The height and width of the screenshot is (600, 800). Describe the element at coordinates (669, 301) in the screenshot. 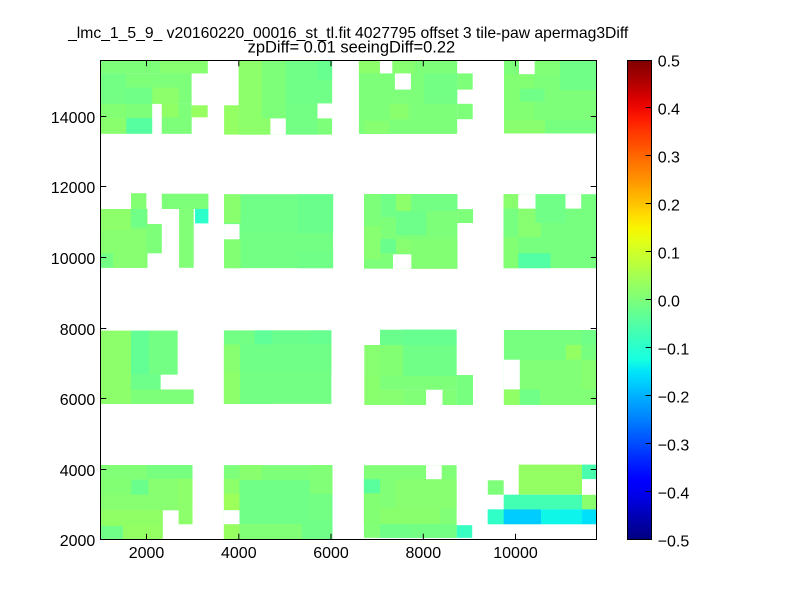

I see `svg-text: 0.0` at that location.